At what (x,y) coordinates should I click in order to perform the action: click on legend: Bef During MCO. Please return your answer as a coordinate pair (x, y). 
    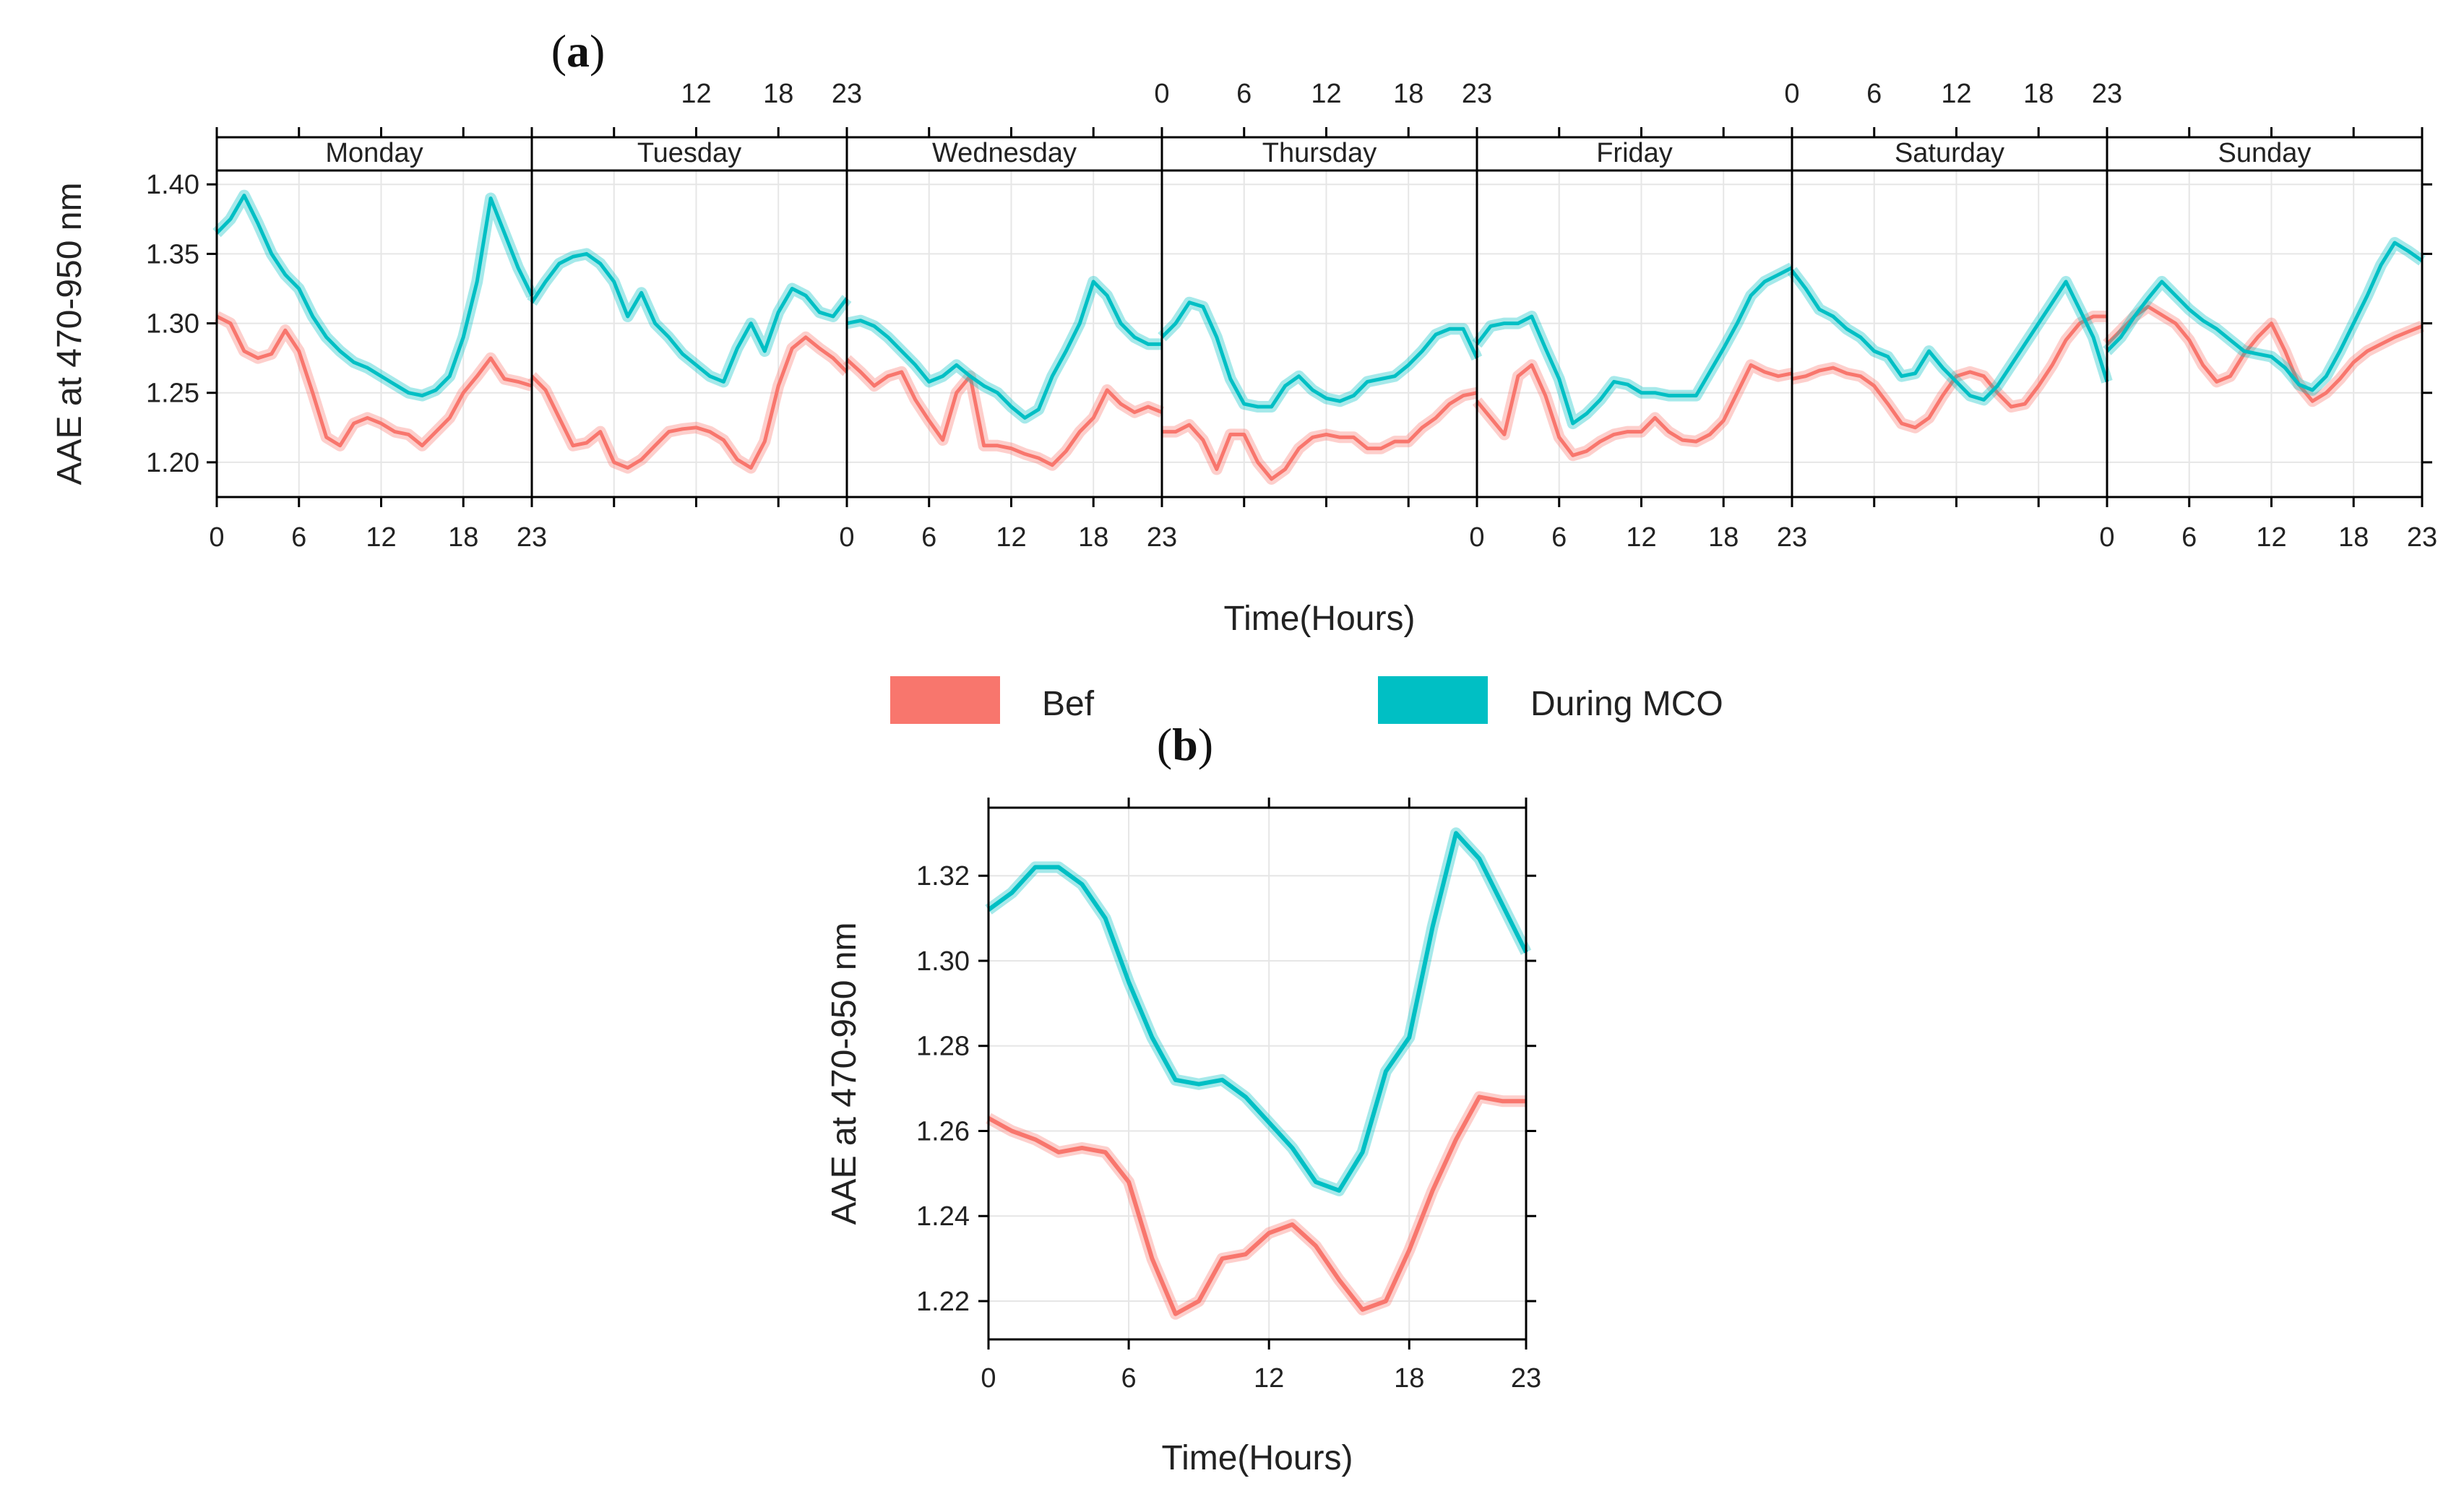
    Looking at the image, I should click on (1306, 700).